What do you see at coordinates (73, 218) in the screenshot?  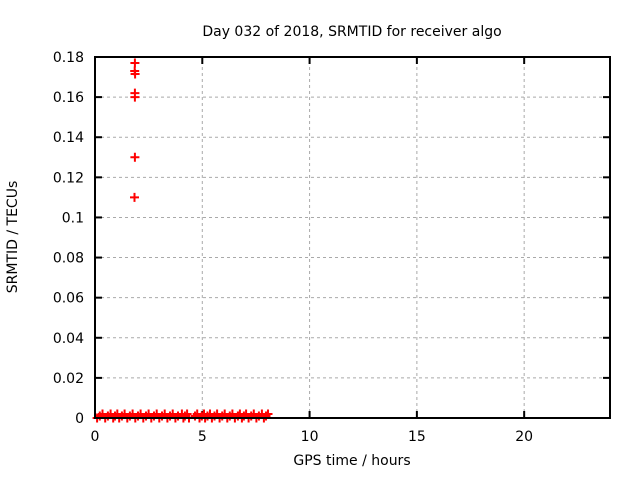 I see `y-tick-label: 0.1` at bounding box center [73, 218].